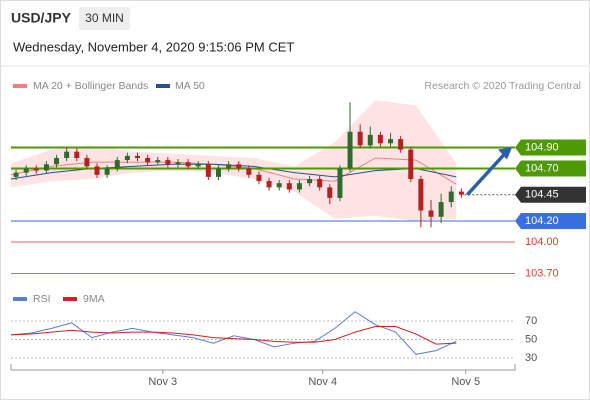 This screenshot has width=590, height=400. I want to click on legend-label: RSI, so click(42, 299).